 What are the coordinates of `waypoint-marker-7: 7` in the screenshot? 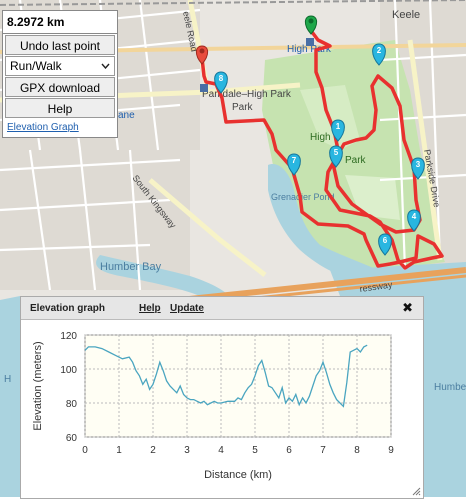 It's located at (294, 164).